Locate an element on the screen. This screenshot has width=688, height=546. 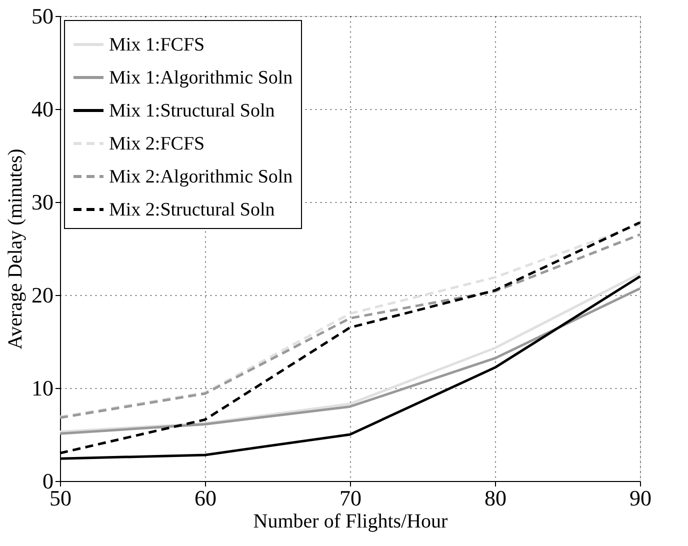
y-tick-label: 40 is located at coordinates (43, 109).